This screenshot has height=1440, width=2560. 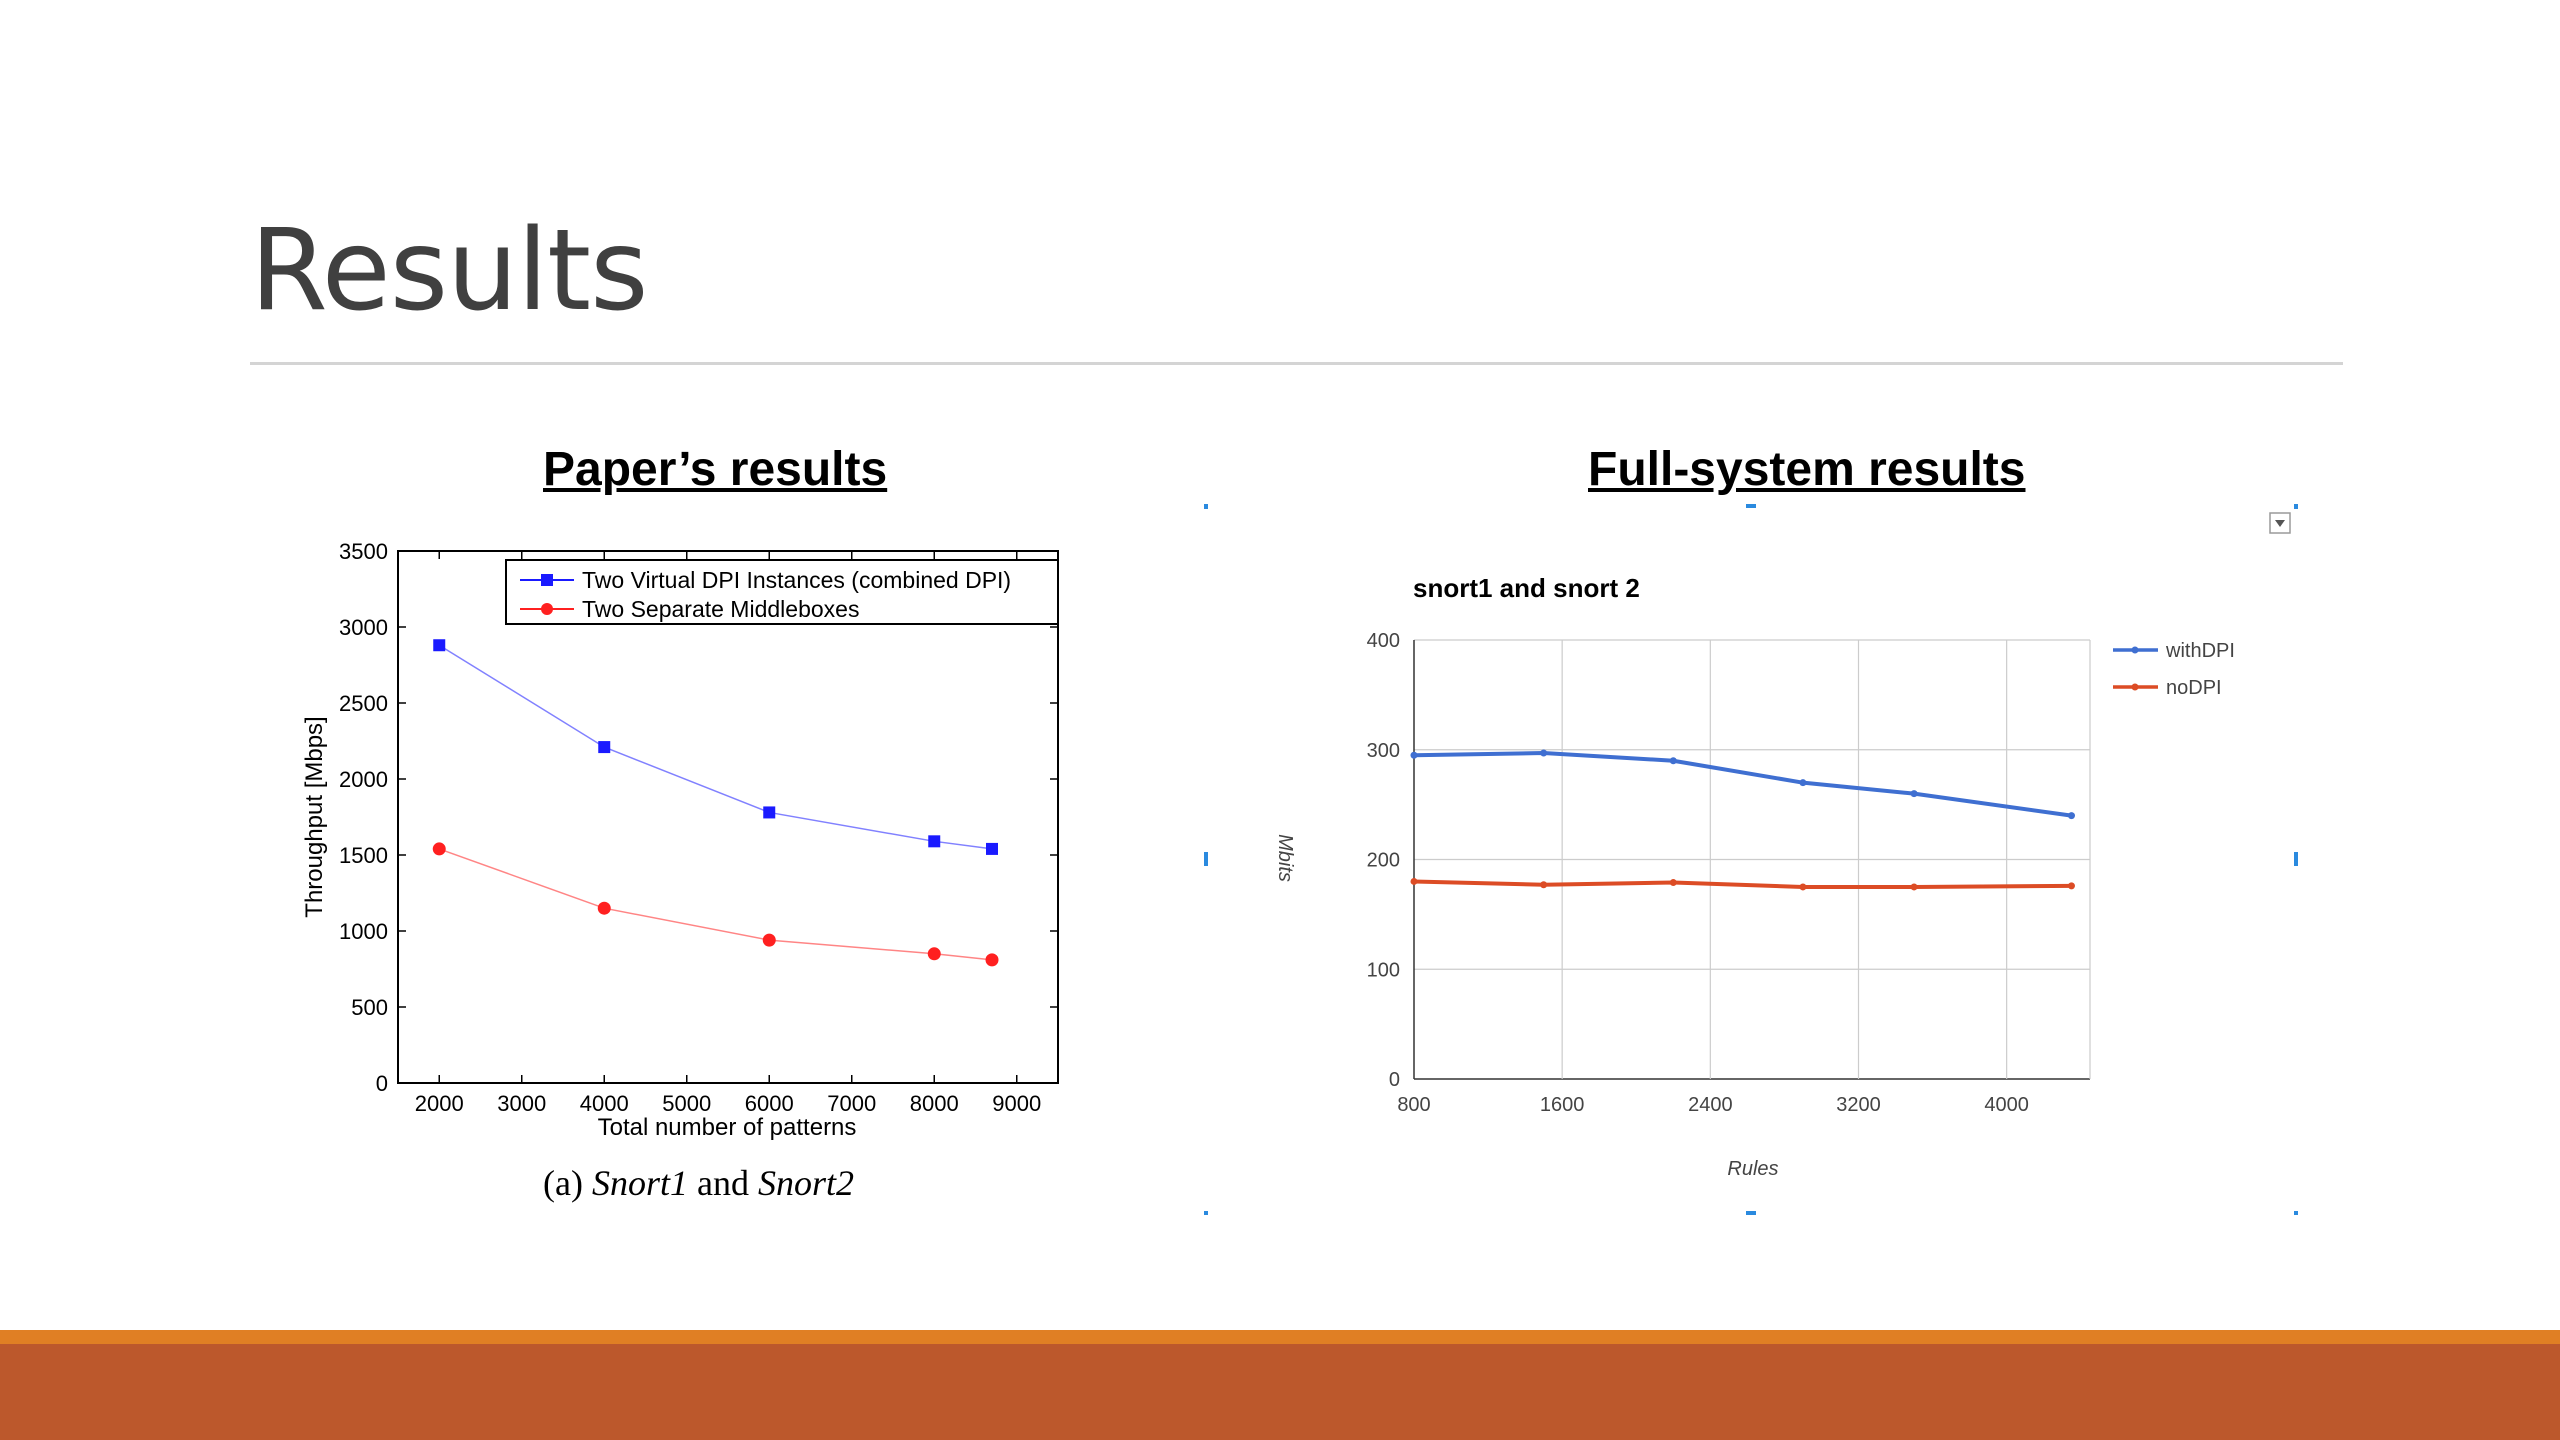 I want to click on chart-legend: withDPI noDPI, so click(x=2174, y=669).